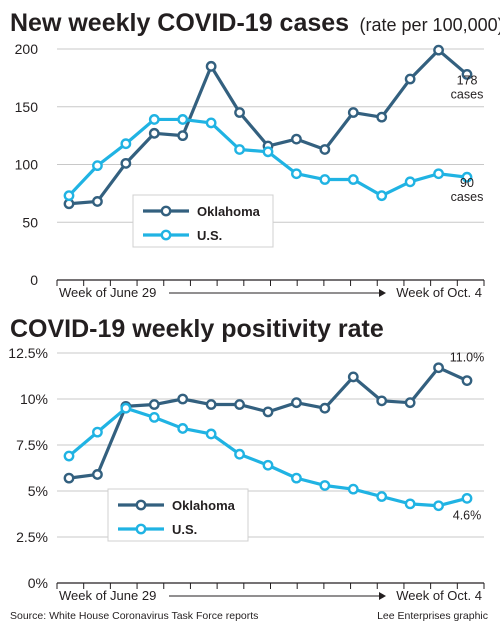 The image size is (500, 625). I want to click on chart1-title-main: New weekly COVID-19 cases, so click(179, 23).